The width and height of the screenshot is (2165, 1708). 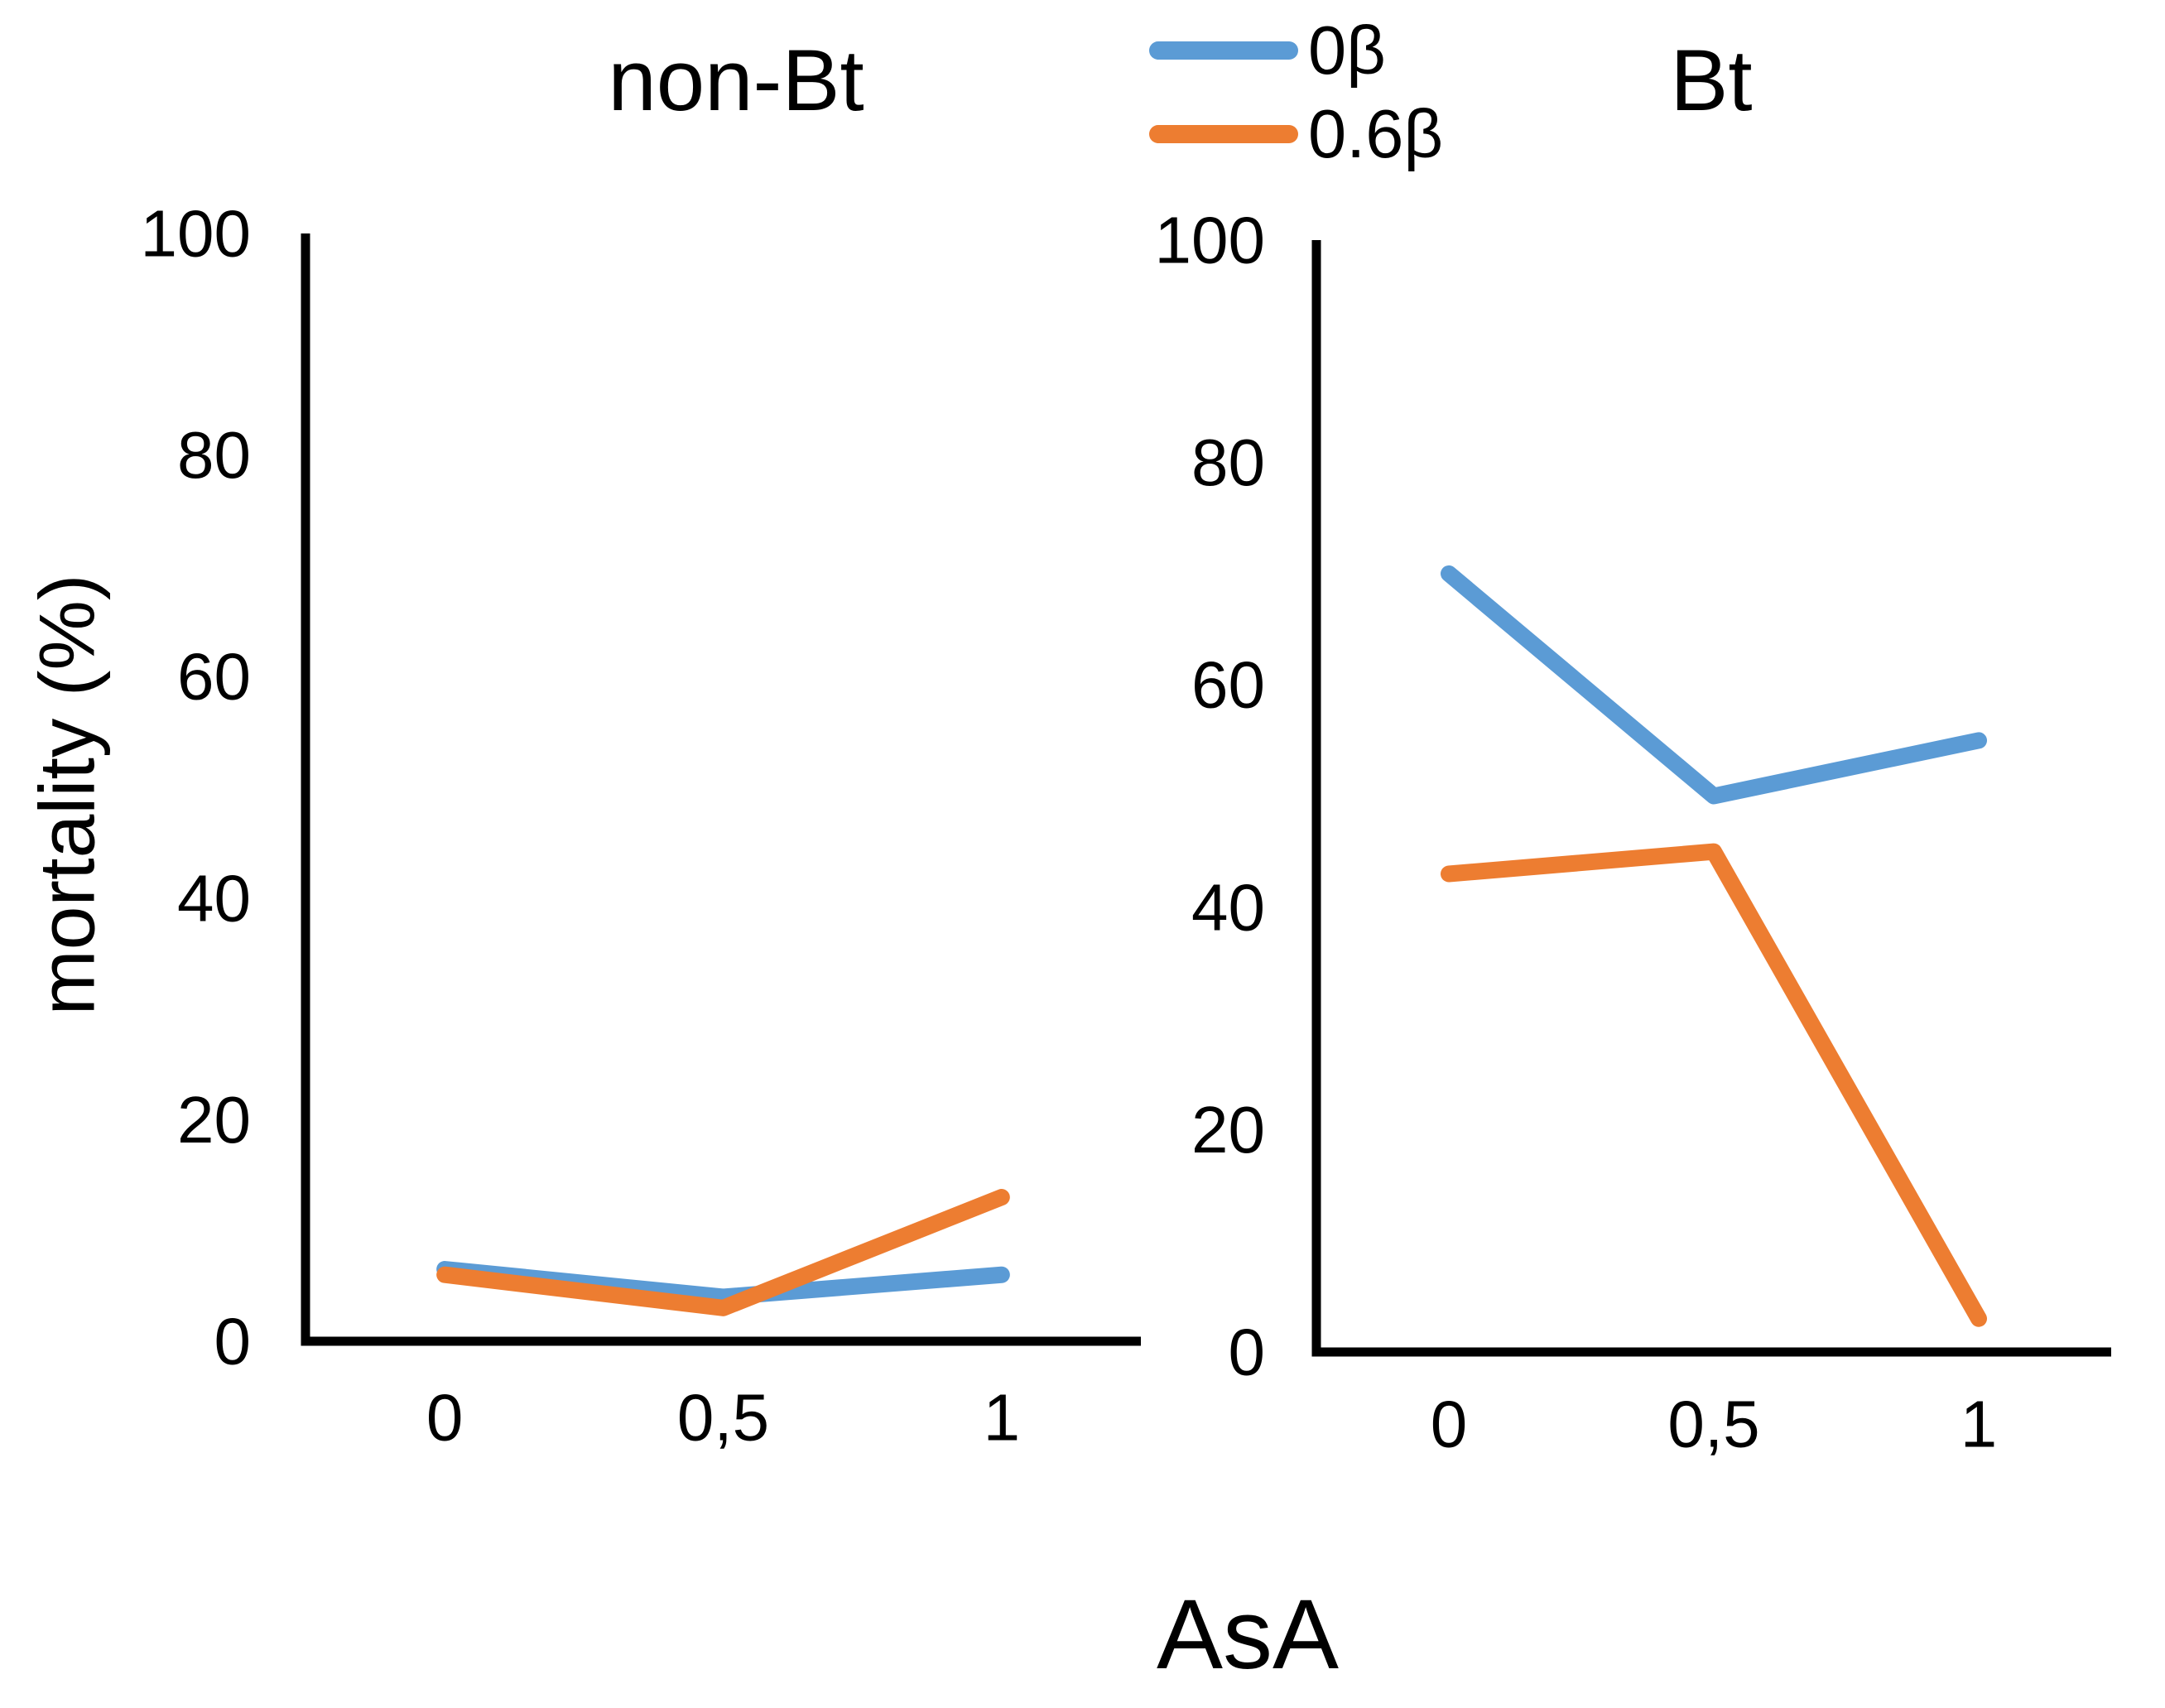 I want to click on legend-swatch-blue, so click(x=1223, y=50).